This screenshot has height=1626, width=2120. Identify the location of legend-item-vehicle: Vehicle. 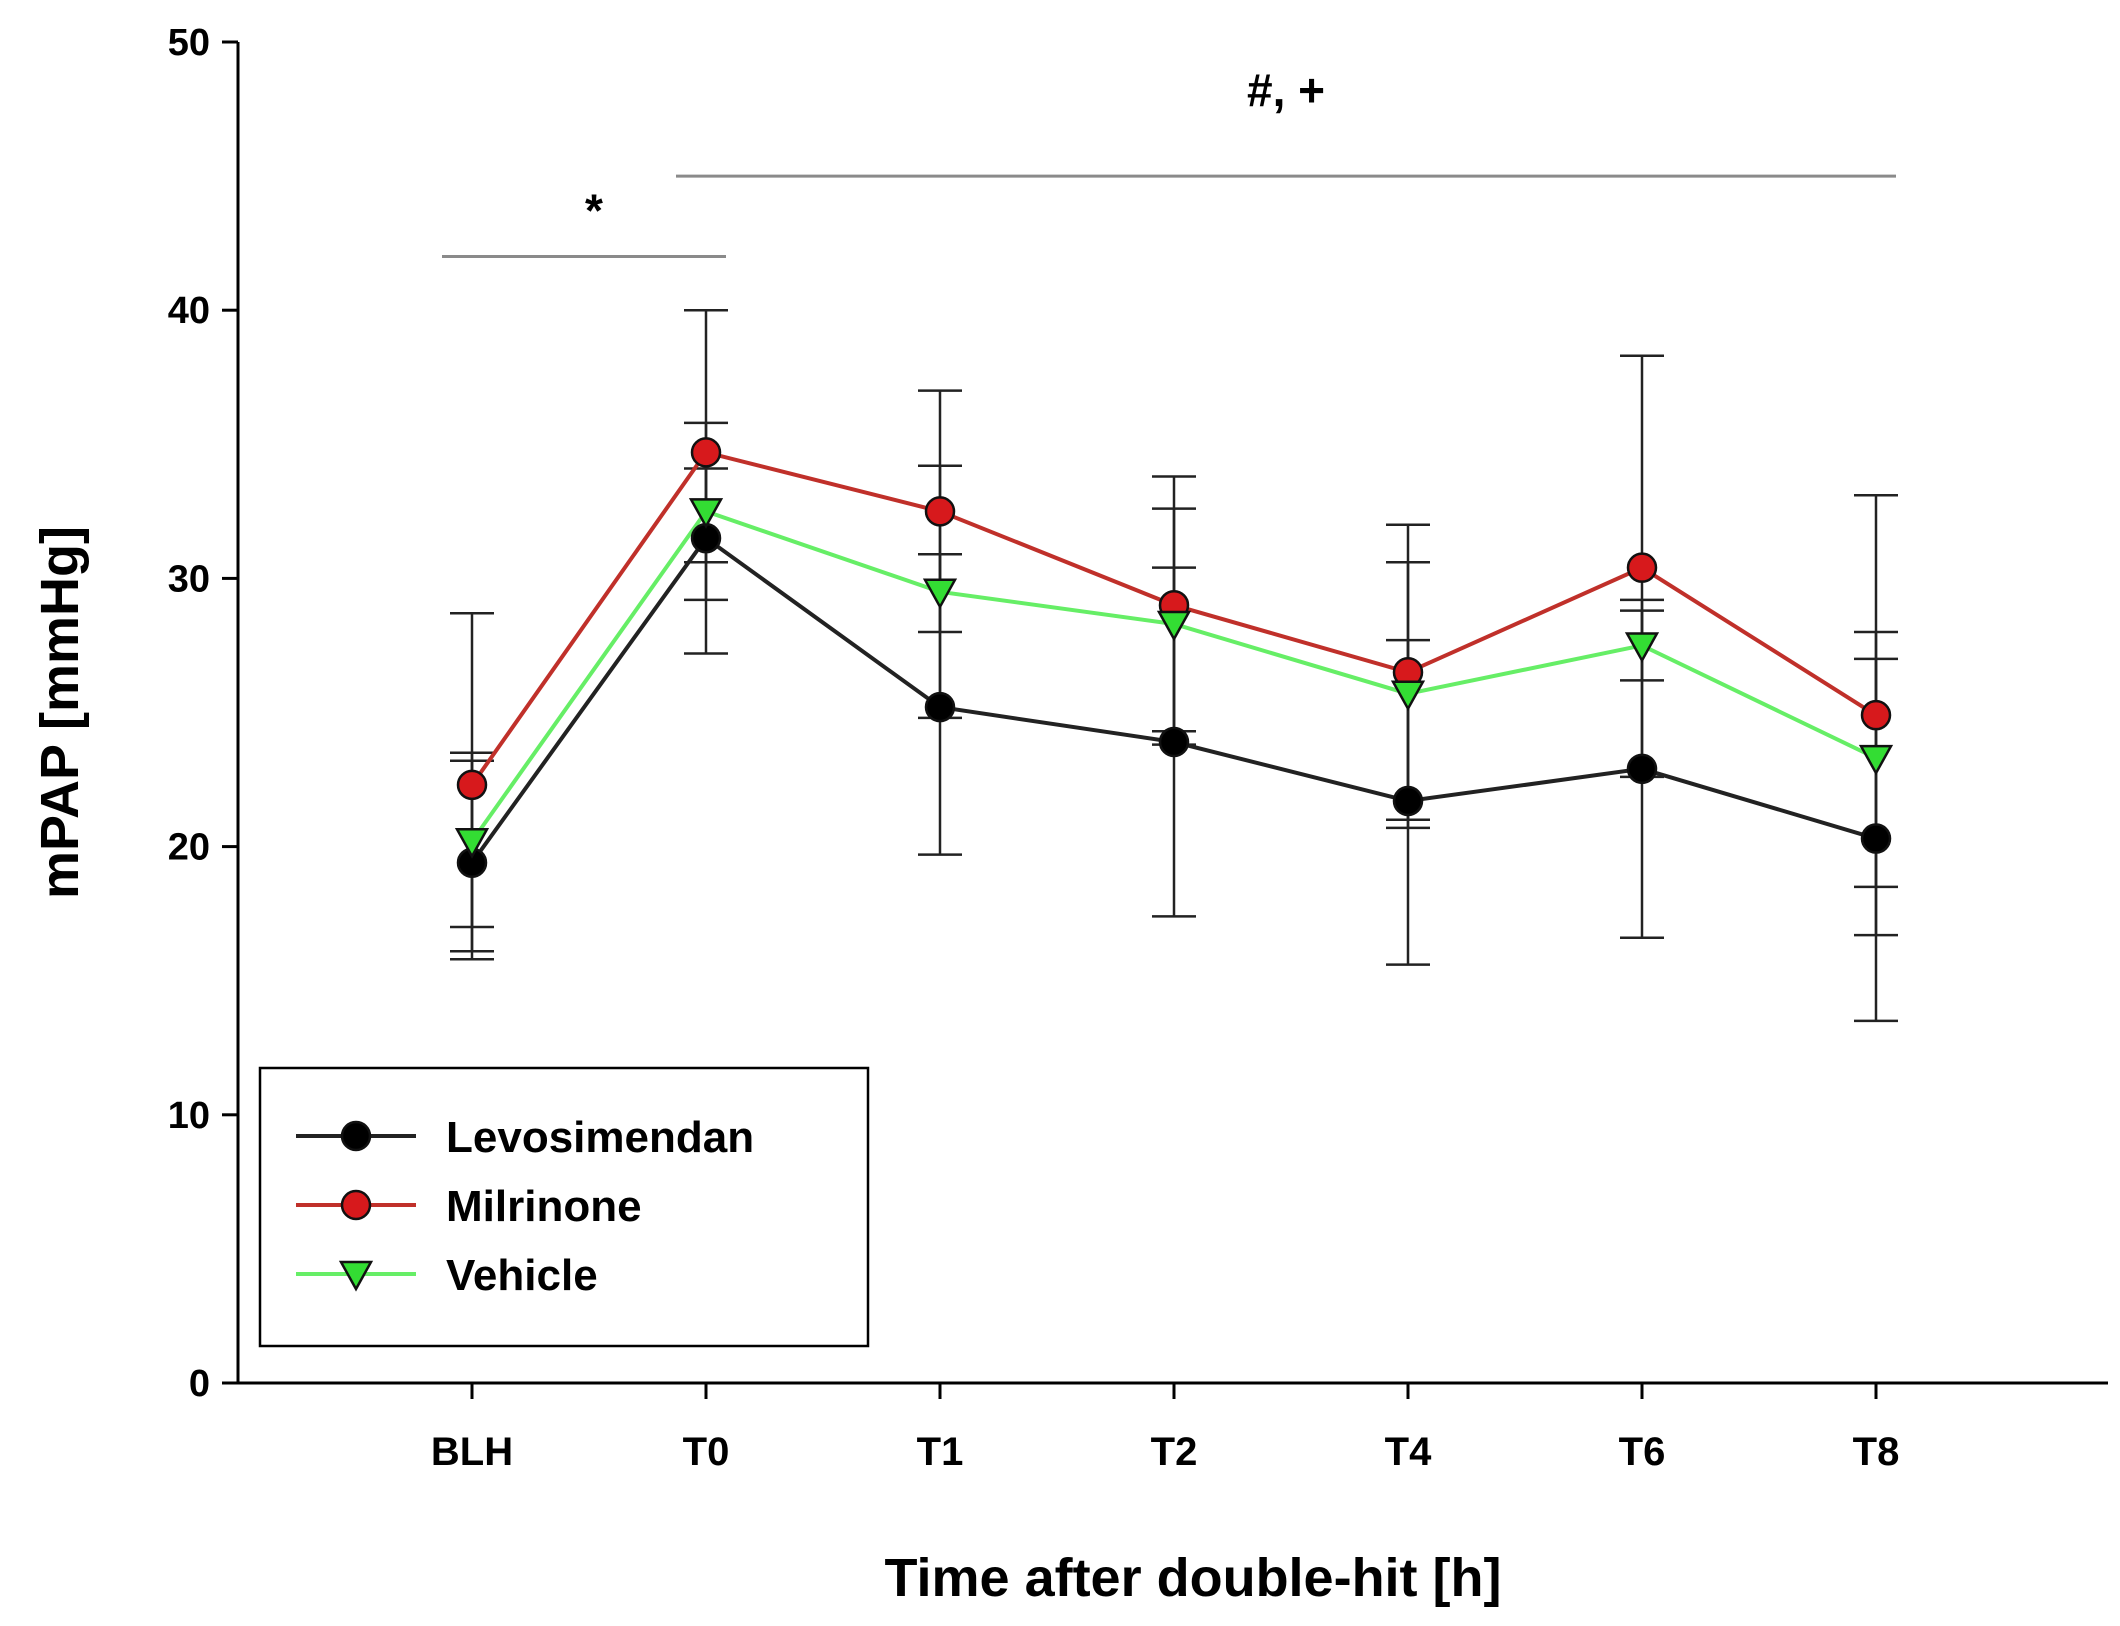
(447, 1275).